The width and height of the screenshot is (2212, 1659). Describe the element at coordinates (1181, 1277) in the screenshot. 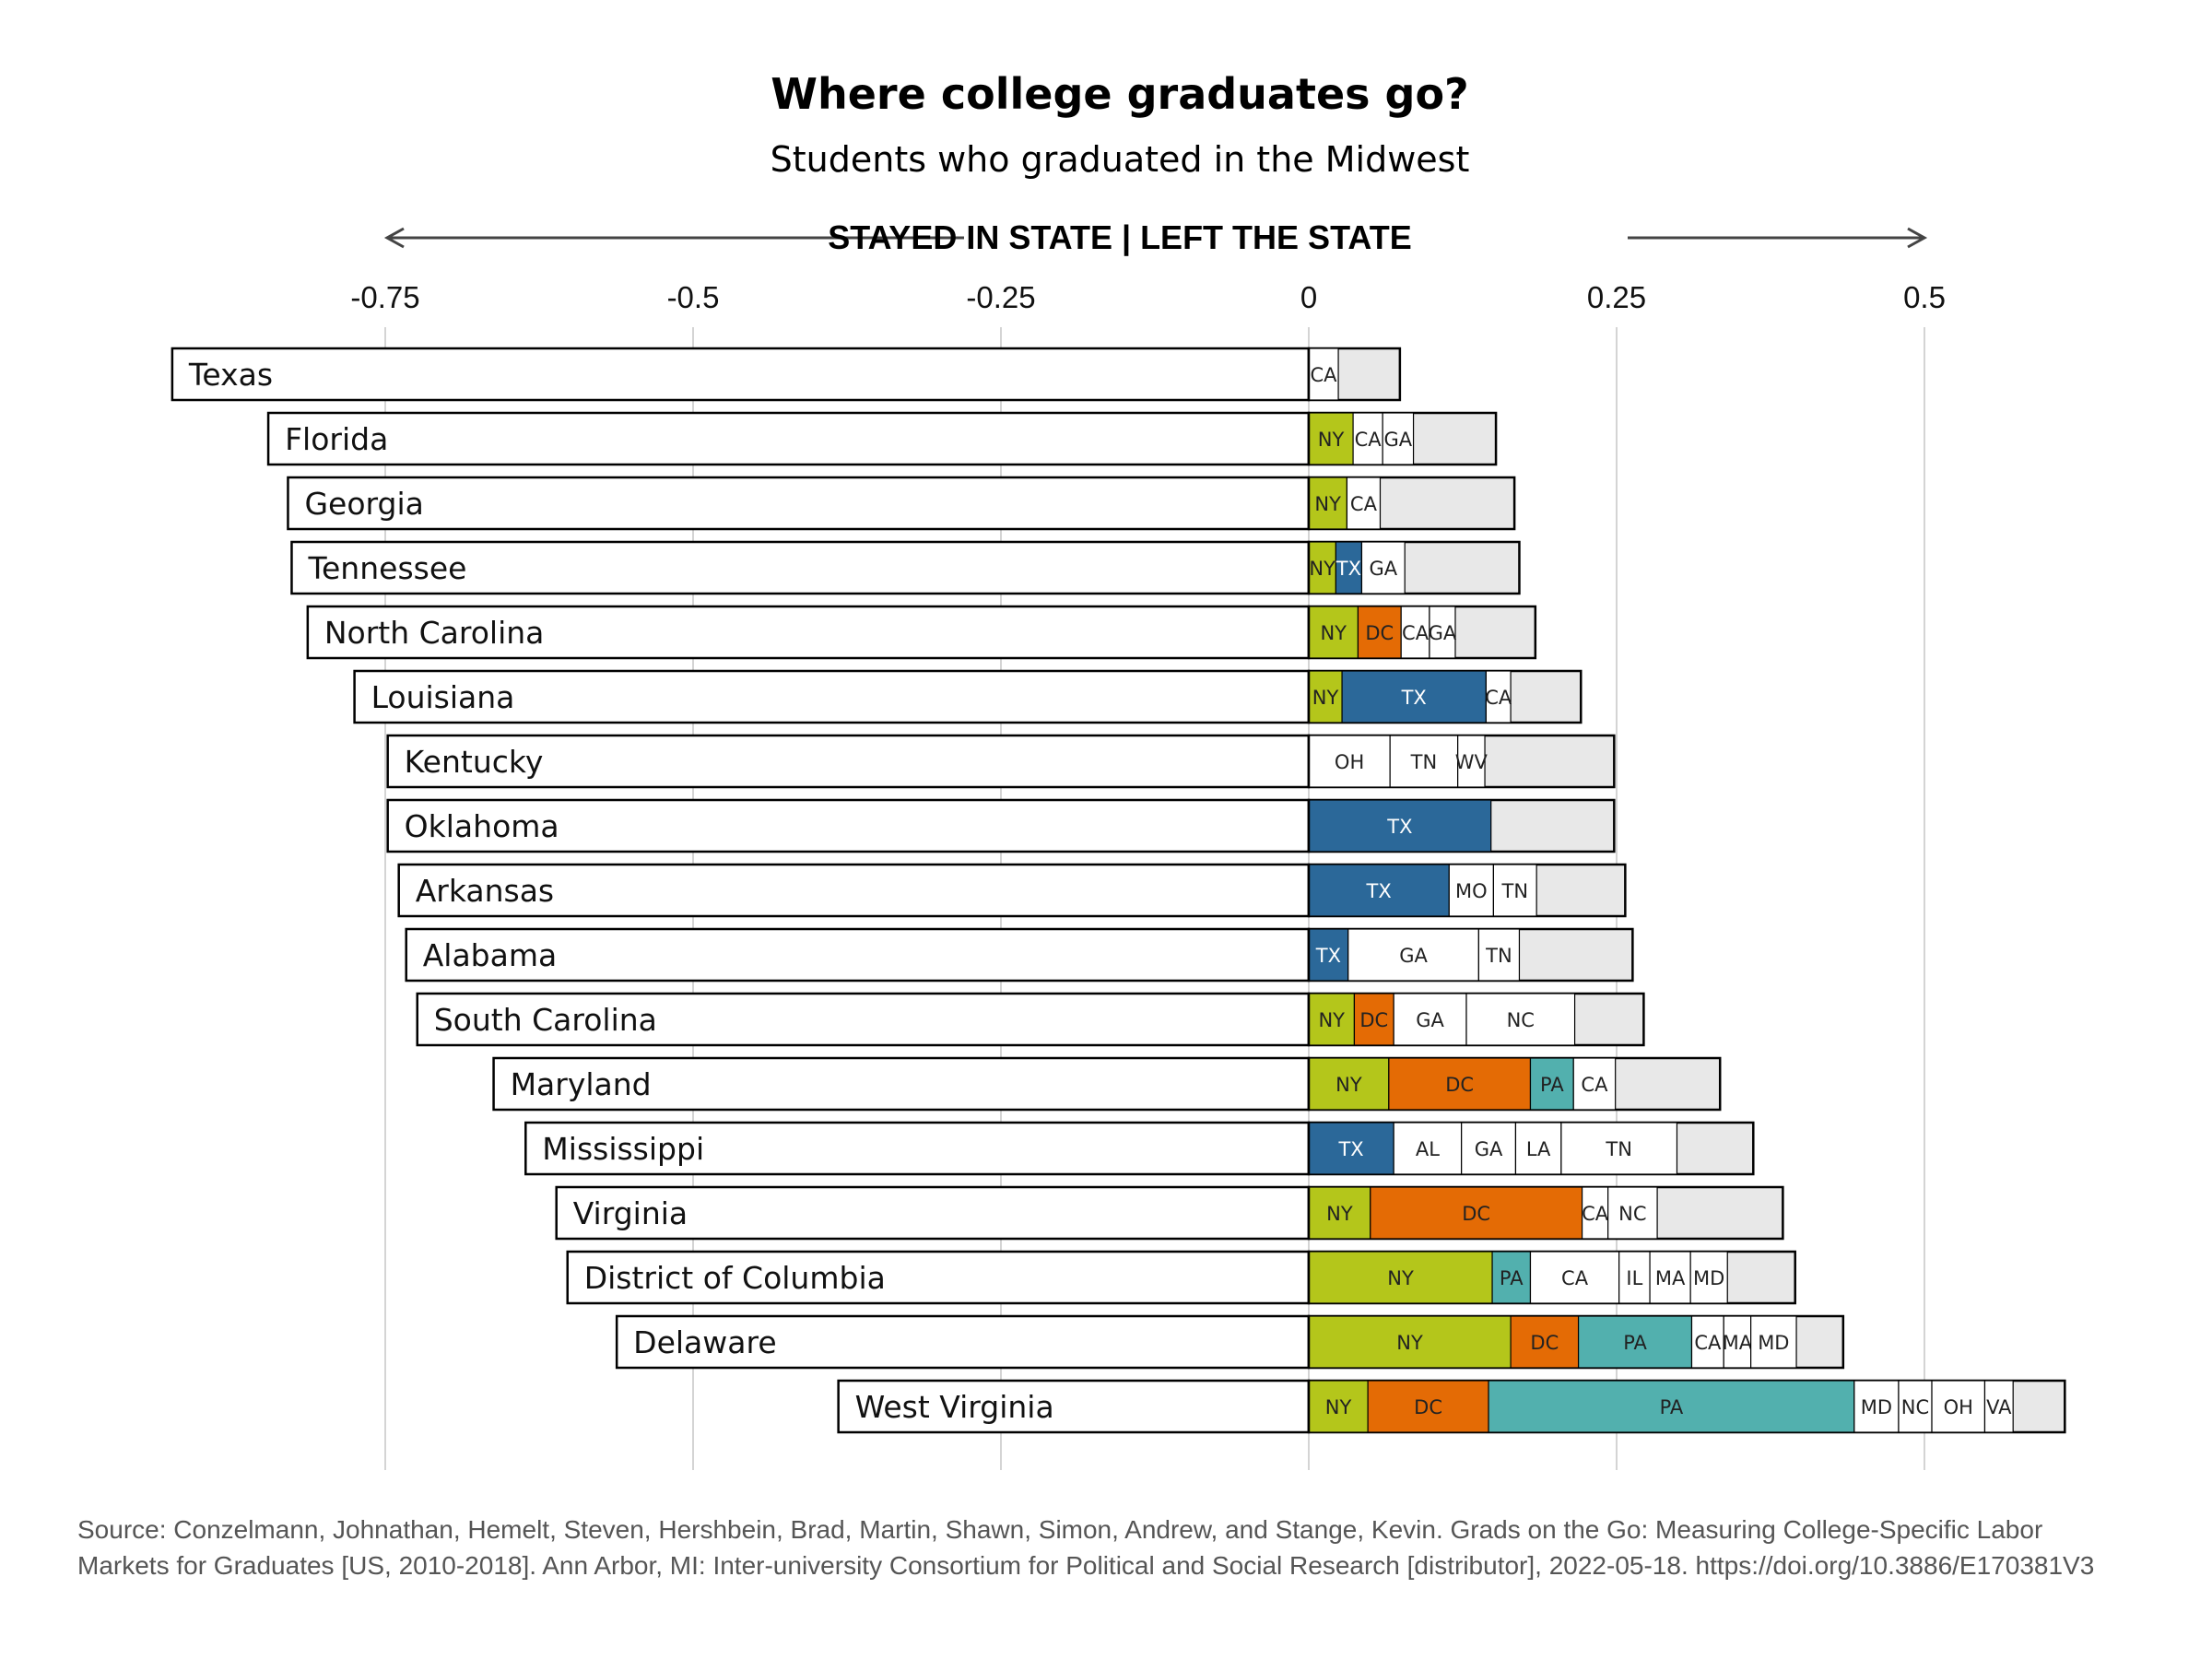

I see `state-row: District of Columbia NY PA CA IL MA MD` at that location.